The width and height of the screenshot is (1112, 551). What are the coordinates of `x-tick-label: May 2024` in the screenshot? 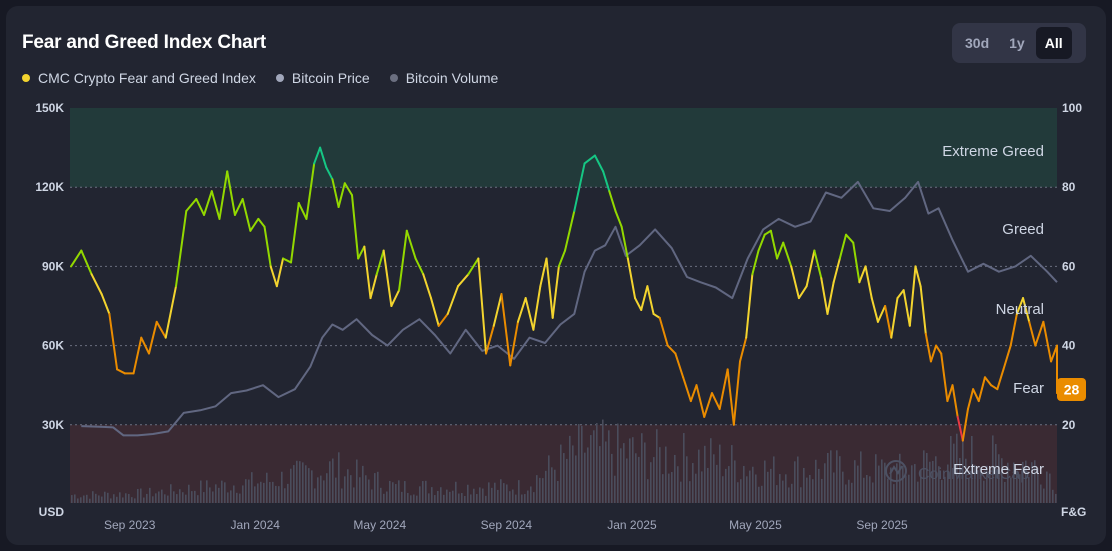 It's located at (379, 525).